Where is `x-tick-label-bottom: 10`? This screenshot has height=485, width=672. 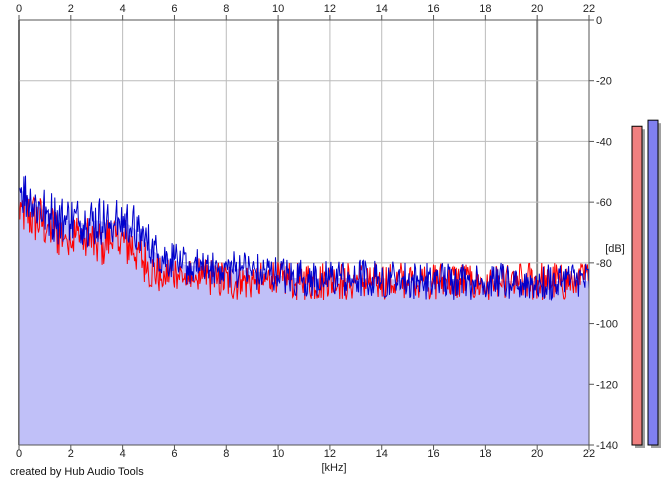 x-tick-label-bottom: 10 is located at coordinates (278, 454).